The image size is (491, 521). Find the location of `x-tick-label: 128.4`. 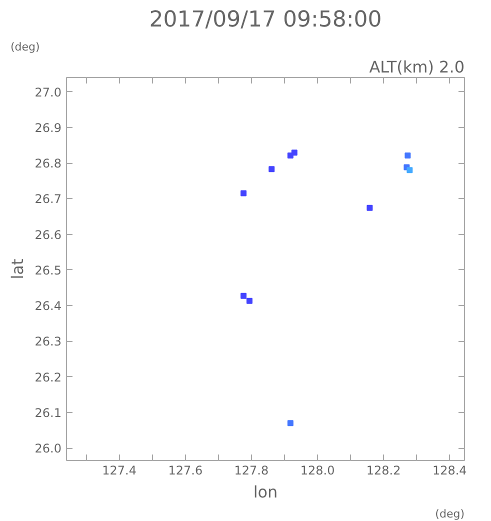

x-tick-label: 128.4 is located at coordinates (449, 471).